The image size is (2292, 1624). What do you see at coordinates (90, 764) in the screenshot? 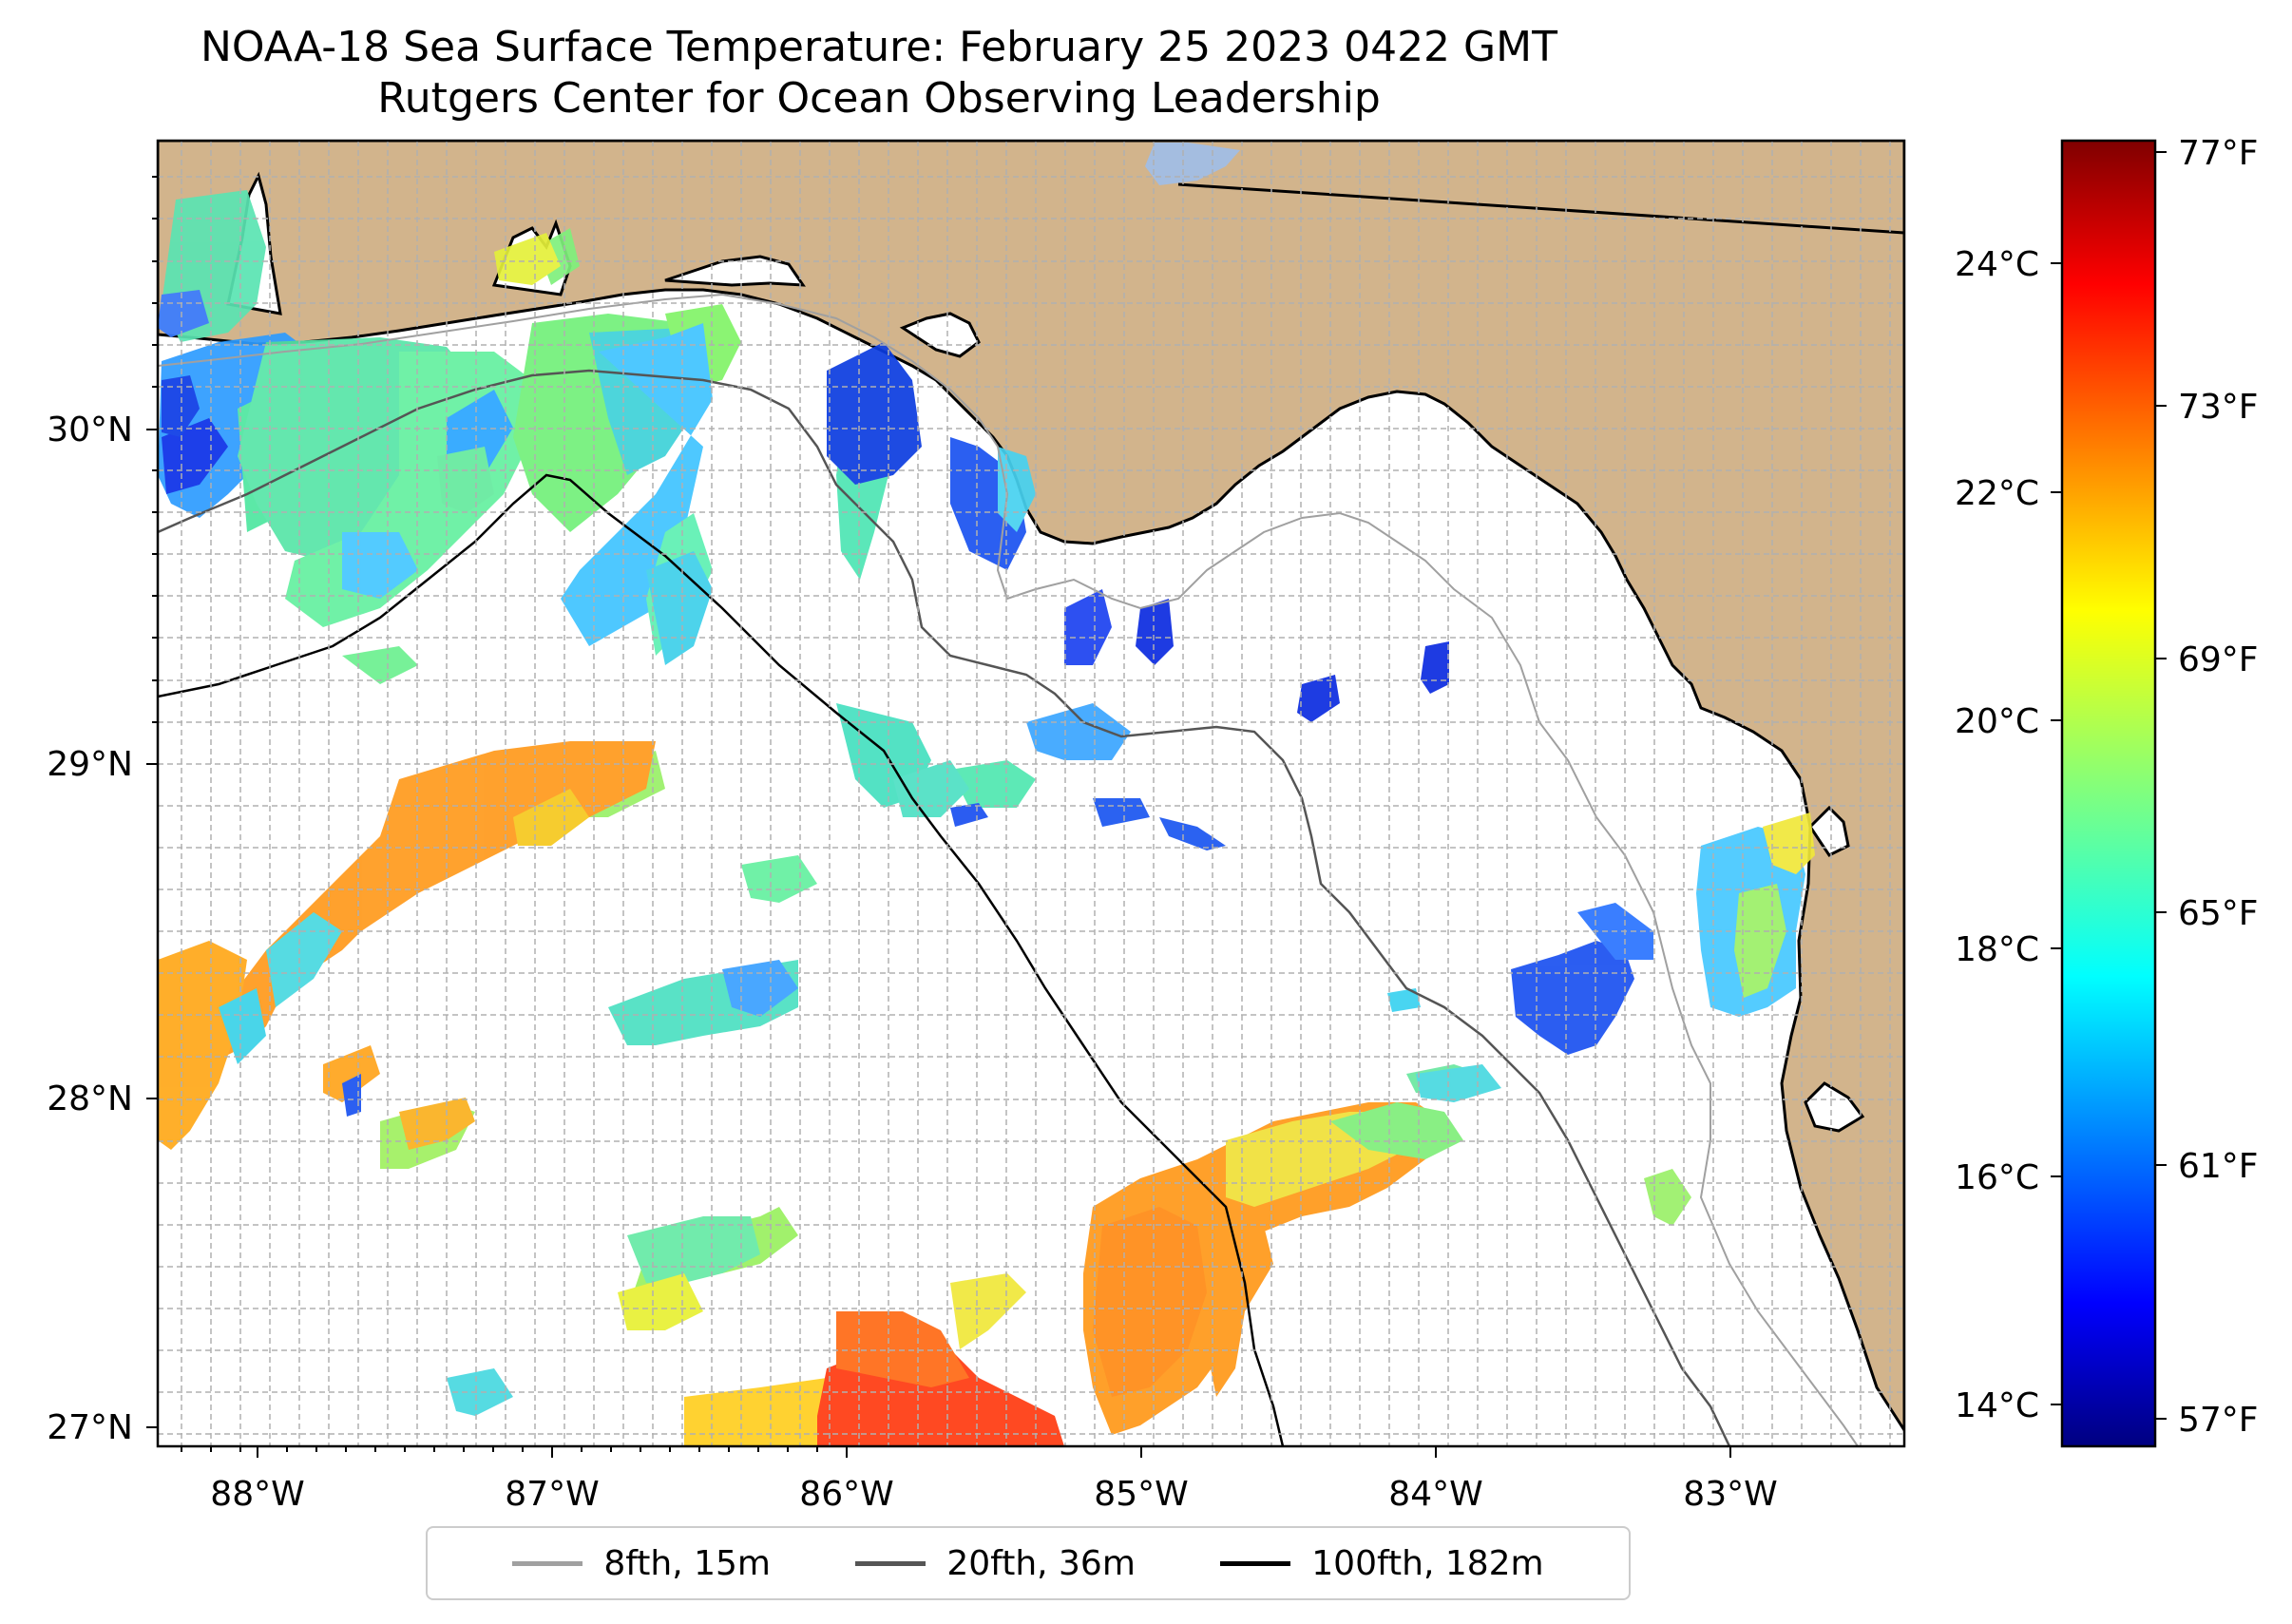
I see `lat-label-29n: 29°N` at bounding box center [90, 764].